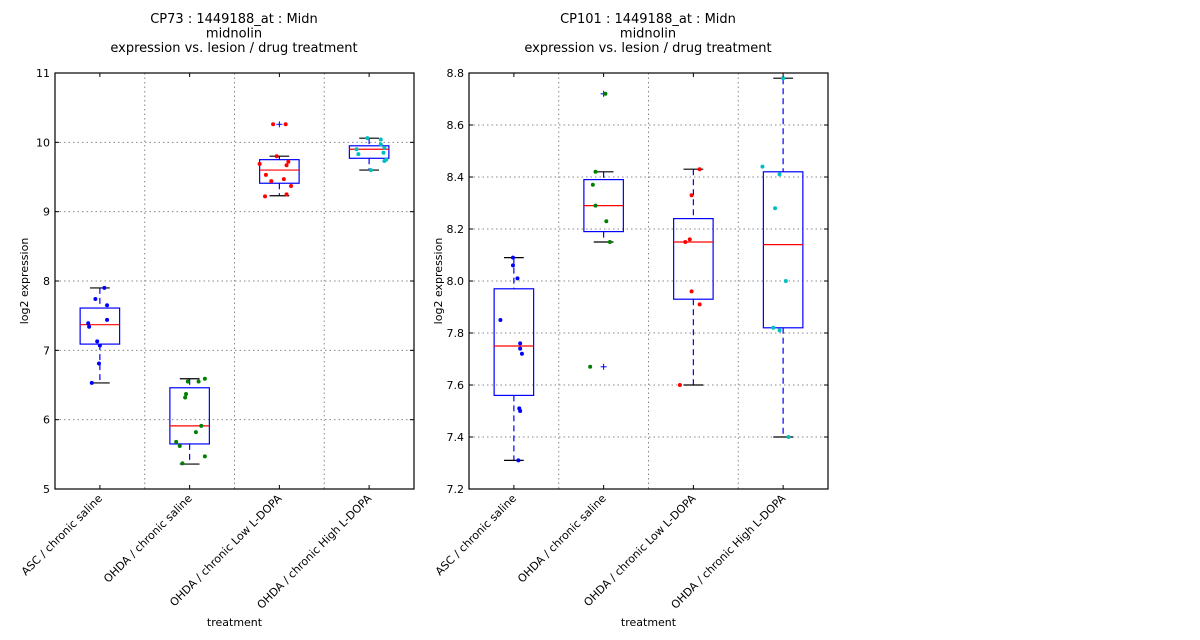 This screenshot has height=640, width=1200. I want to click on y-tick-label: 8.4, so click(456, 177).